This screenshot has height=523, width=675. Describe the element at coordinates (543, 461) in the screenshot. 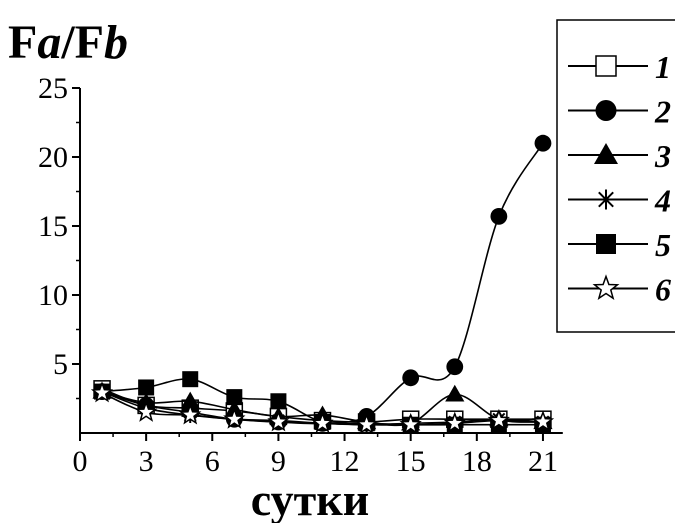

I see `x-tick-label: 21` at that location.